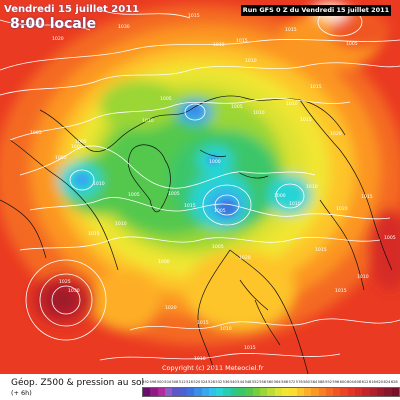  What do you see at coordinates (263, 382) in the screenshot?
I see `scale-tick-label: 556` at bounding box center [263, 382].